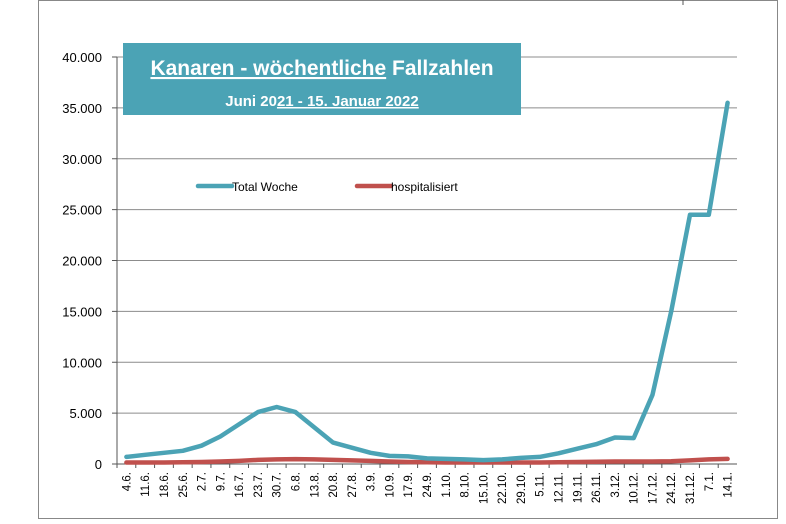 The image size is (786, 524). Describe the element at coordinates (390, 485) in the screenshot. I see `x-tick-label: 10.9.` at that location.